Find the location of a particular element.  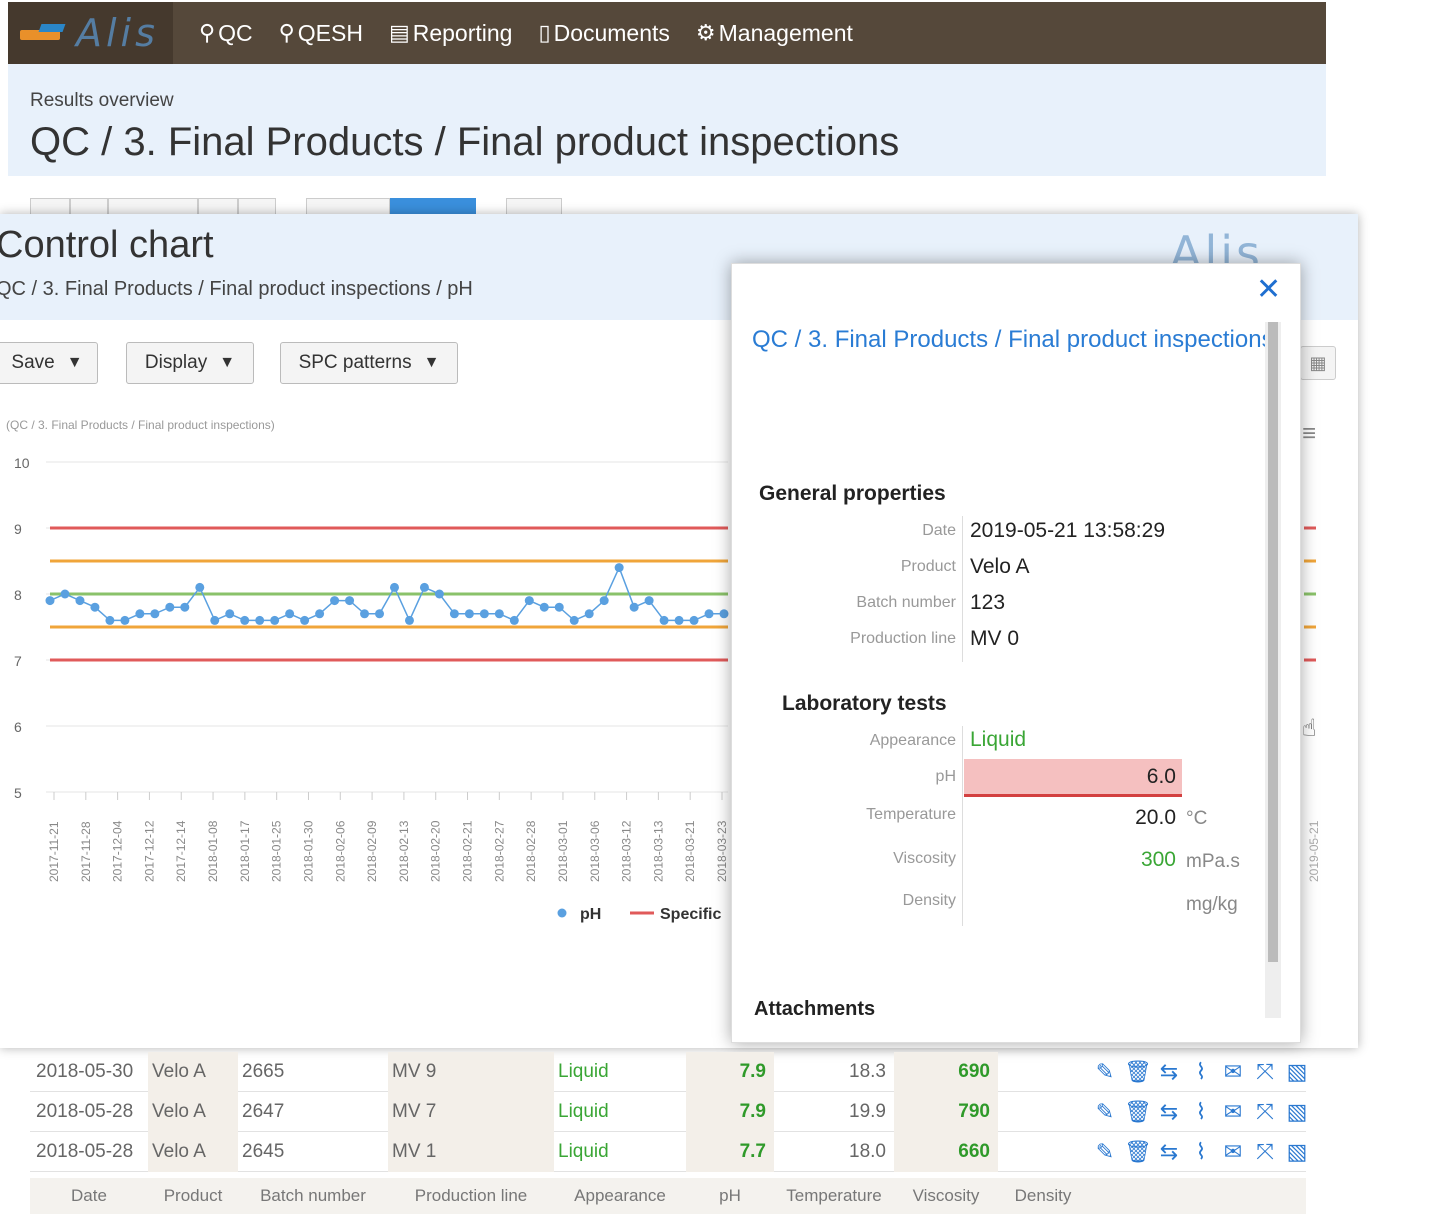

popup-scrollbar is located at coordinates (1273, 670).